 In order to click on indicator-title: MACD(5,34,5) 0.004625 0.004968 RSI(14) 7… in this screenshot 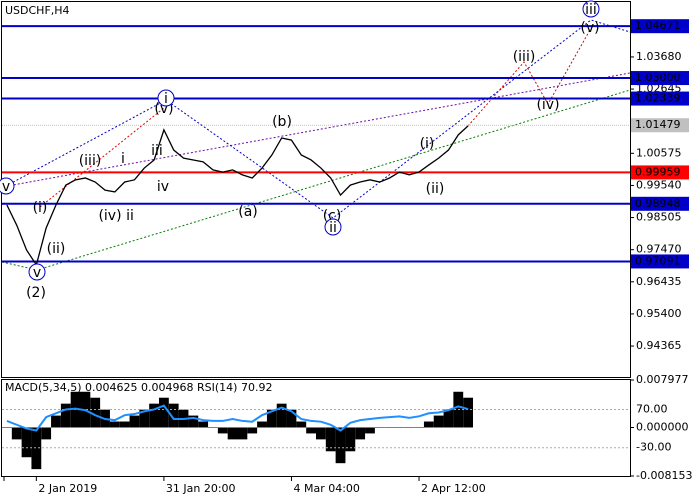, I will do `click(138, 387)`.